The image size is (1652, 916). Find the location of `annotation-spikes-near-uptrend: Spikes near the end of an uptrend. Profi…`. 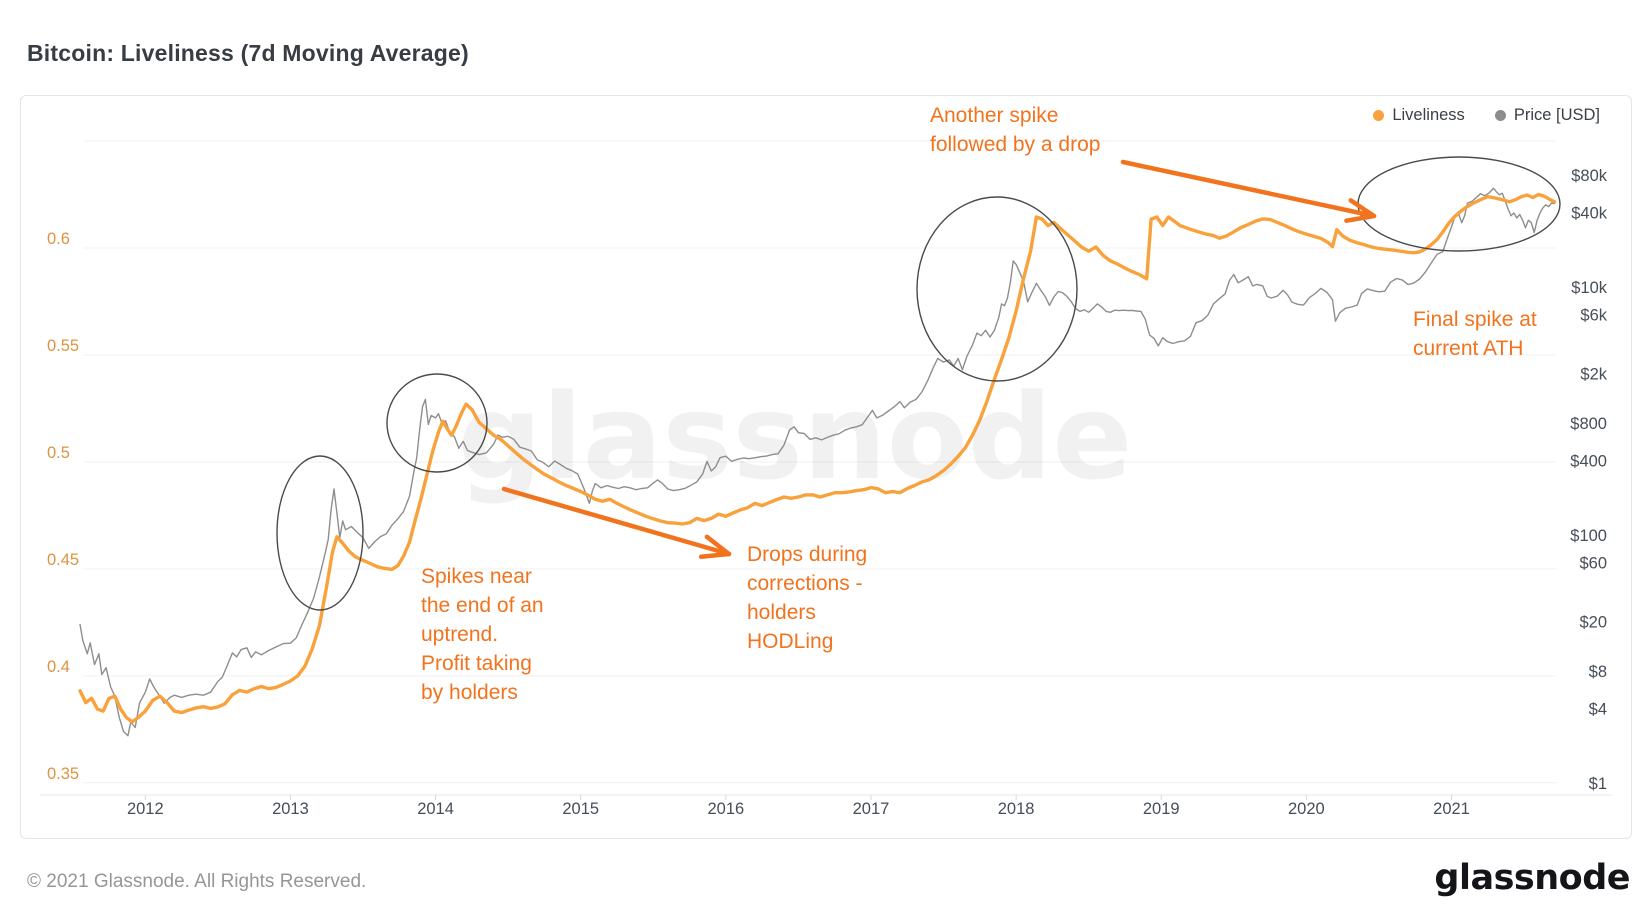

annotation-spikes-near-uptrend: Spikes near the end of an uptrend. Profi… is located at coordinates (482, 634).